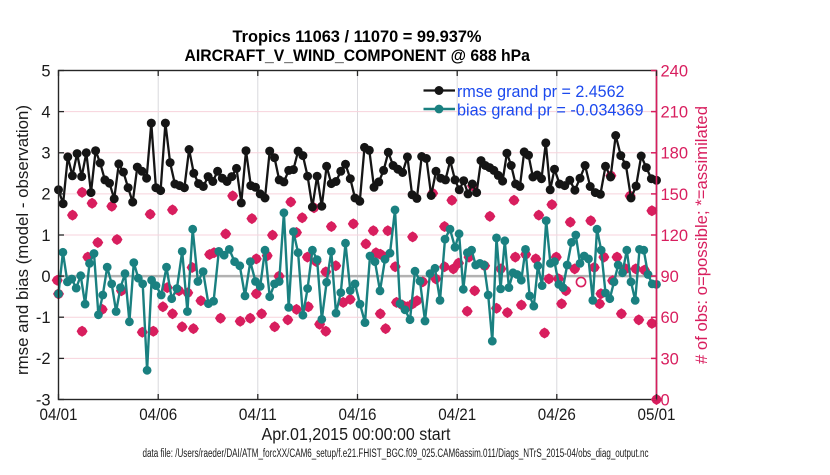 The image size is (830, 475). I want to click on svg-text: 2, so click(45, 195).